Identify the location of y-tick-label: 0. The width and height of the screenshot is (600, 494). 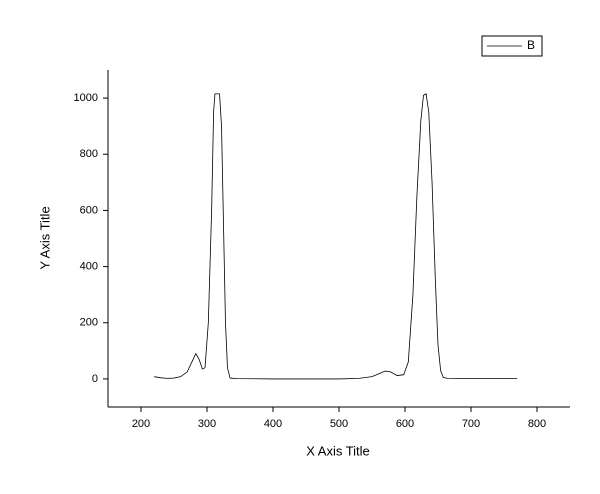
(95, 379).